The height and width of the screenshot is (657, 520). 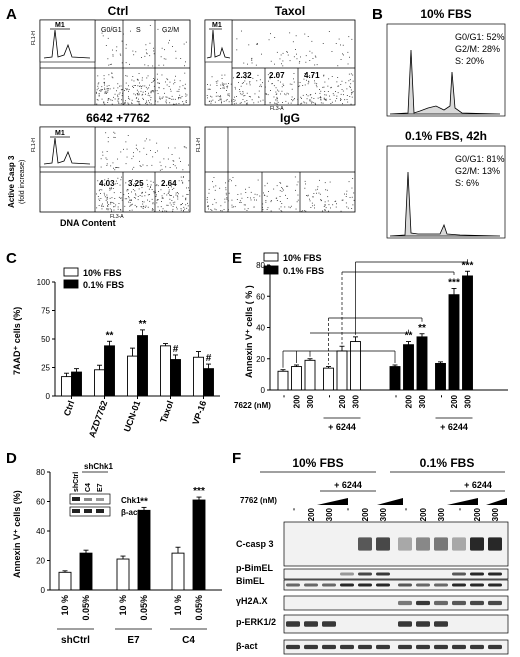 I want to click on chart-d-annotation: **, so click(x=144, y=501).